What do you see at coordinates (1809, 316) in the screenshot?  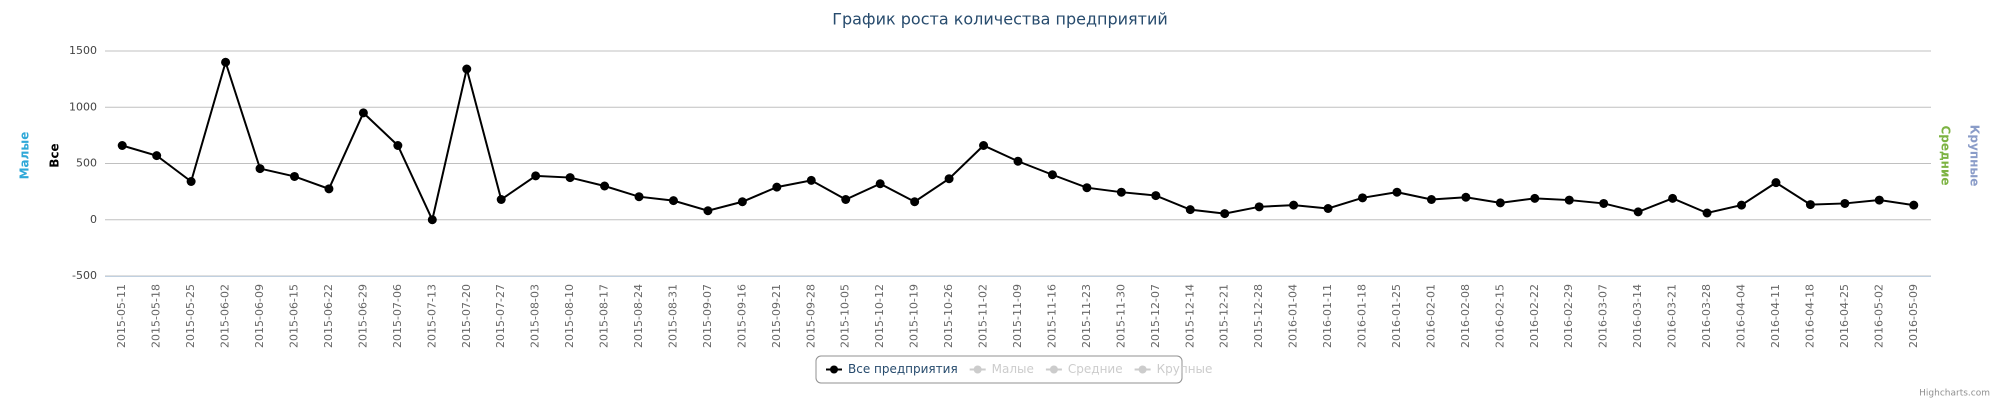 I see `x-tick-label: 2016-04-18` at bounding box center [1809, 316].